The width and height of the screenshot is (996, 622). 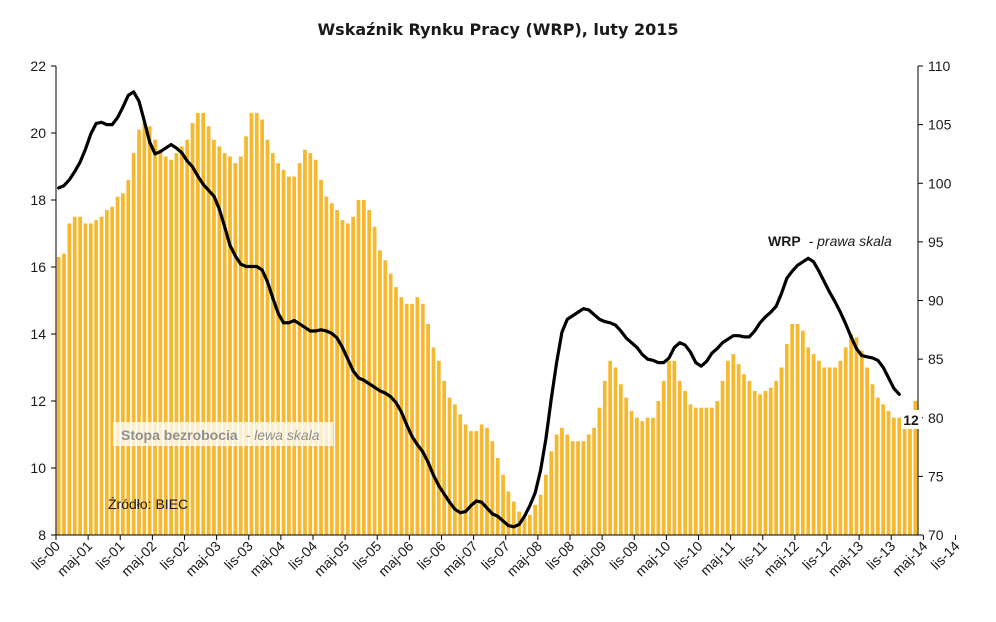 What do you see at coordinates (936, 476) in the screenshot?
I see `right-tick-label: 75` at bounding box center [936, 476].